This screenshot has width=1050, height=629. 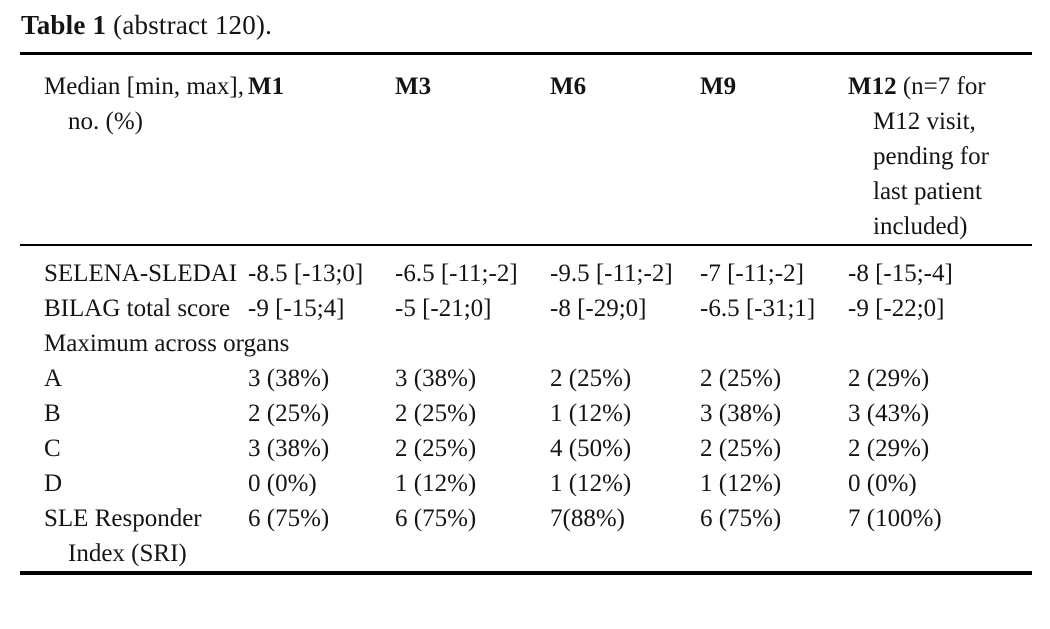 What do you see at coordinates (889, 413) in the screenshot?
I see `cell-value: 3 (43%)` at bounding box center [889, 413].